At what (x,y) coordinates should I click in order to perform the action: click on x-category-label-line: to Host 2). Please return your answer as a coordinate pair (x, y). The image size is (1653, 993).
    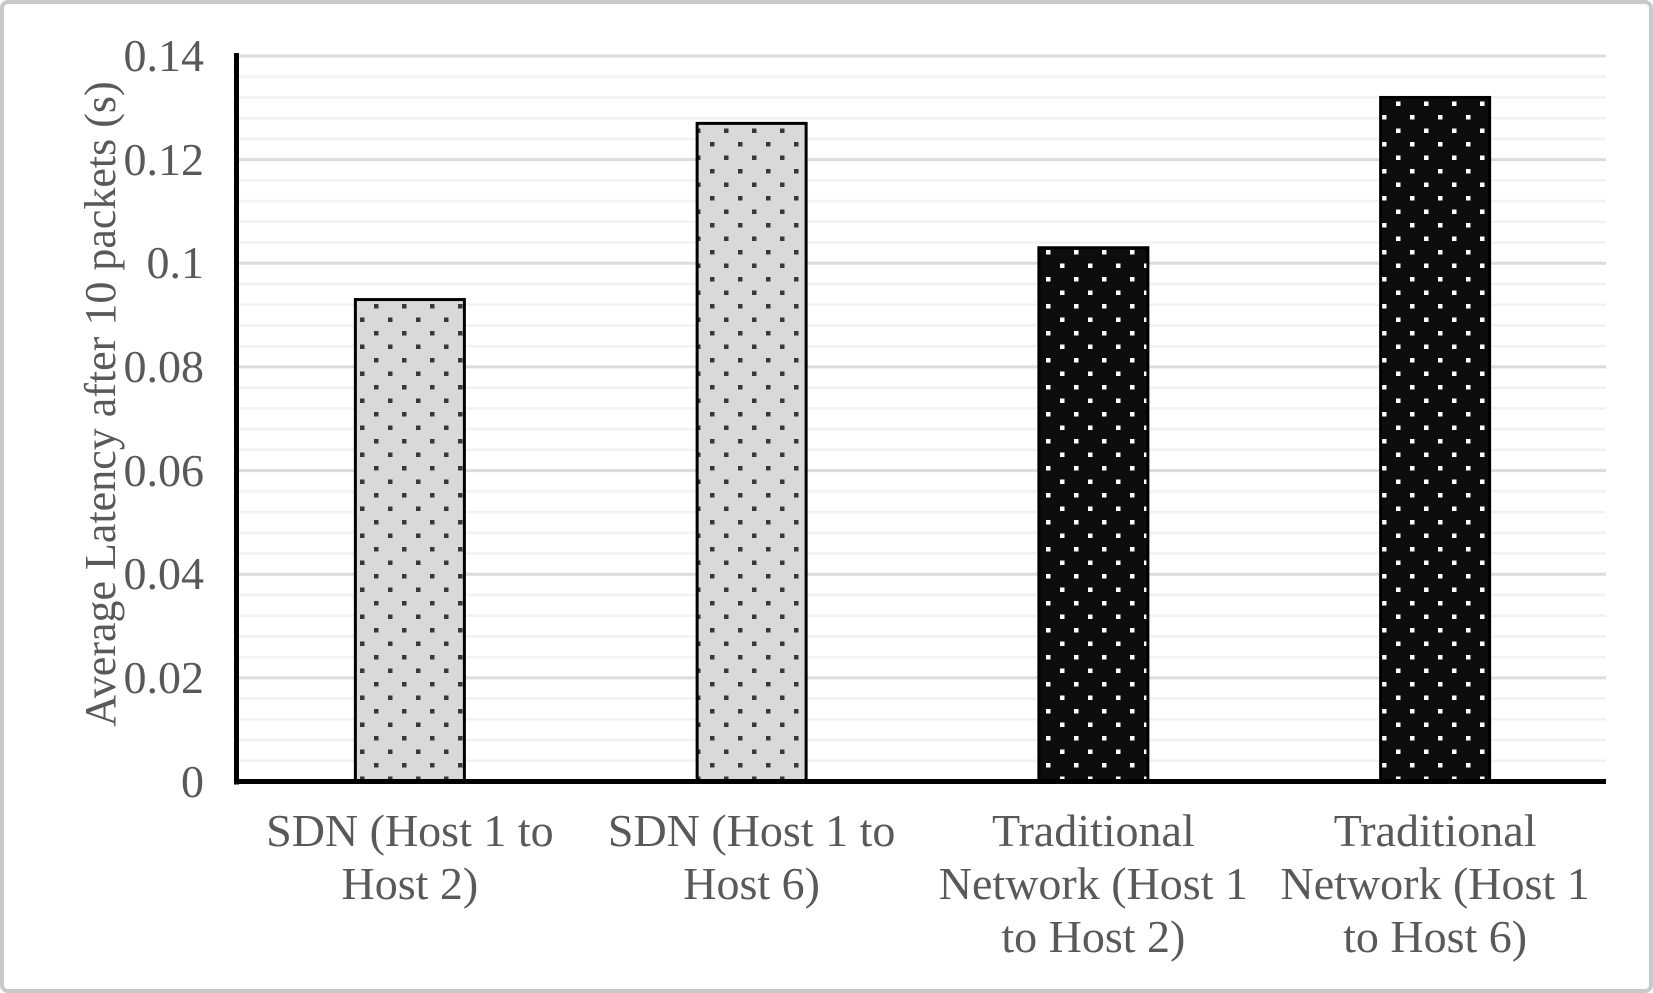
    Looking at the image, I should click on (1093, 936).